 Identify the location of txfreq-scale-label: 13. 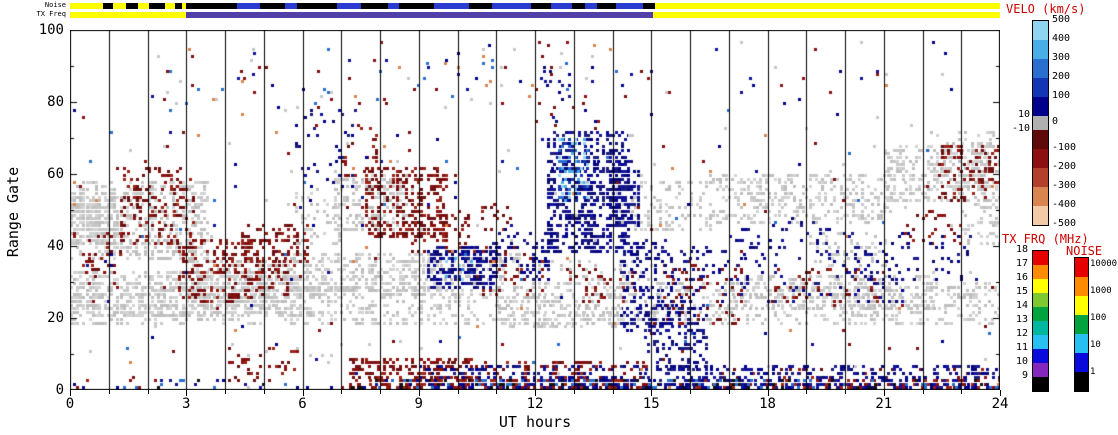
(1021, 319).